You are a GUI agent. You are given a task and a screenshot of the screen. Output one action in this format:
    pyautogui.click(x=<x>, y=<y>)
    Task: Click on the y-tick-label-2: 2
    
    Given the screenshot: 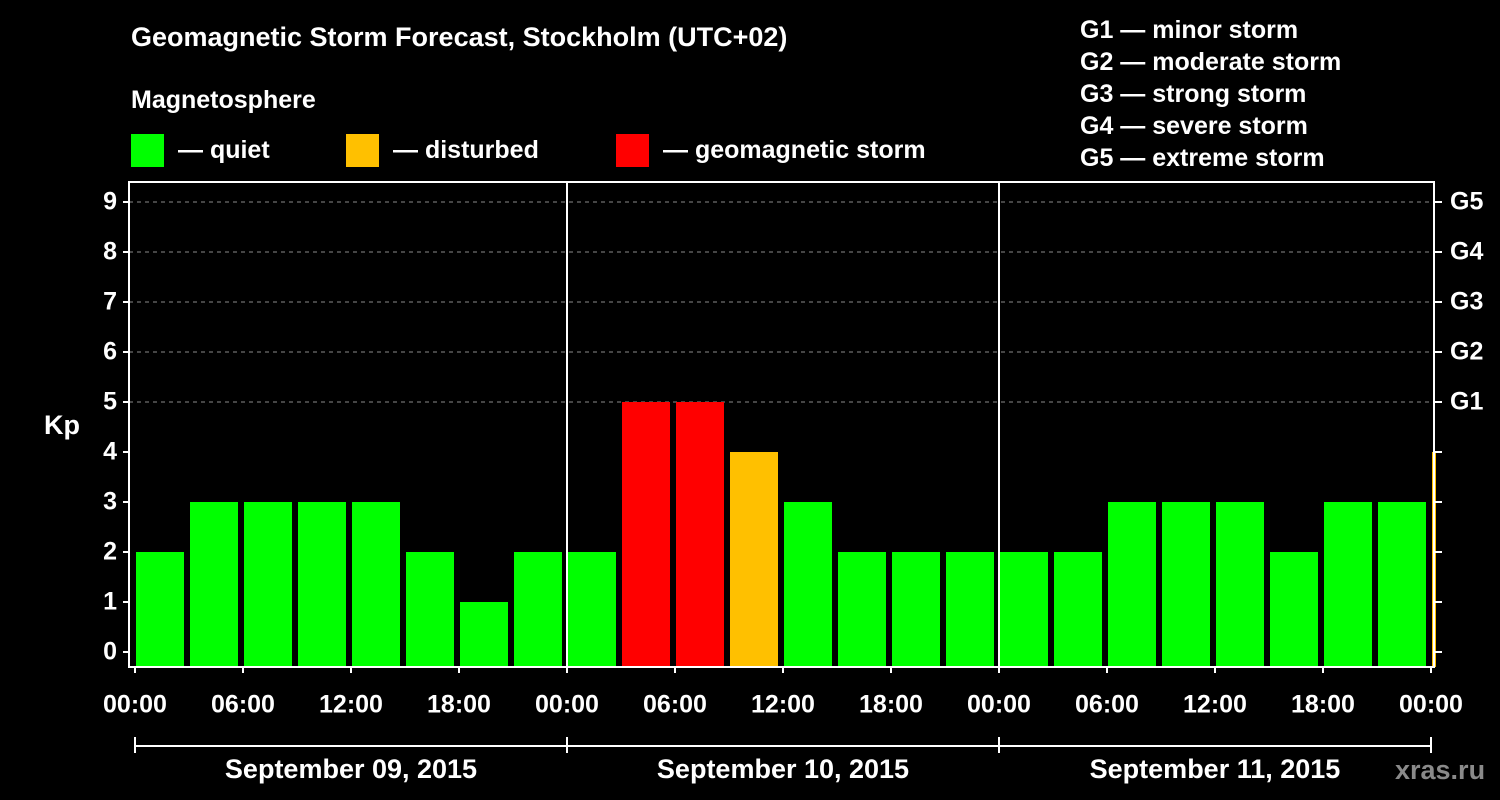 What is the action you would take?
    pyautogui.click(x=110, y=552)
    